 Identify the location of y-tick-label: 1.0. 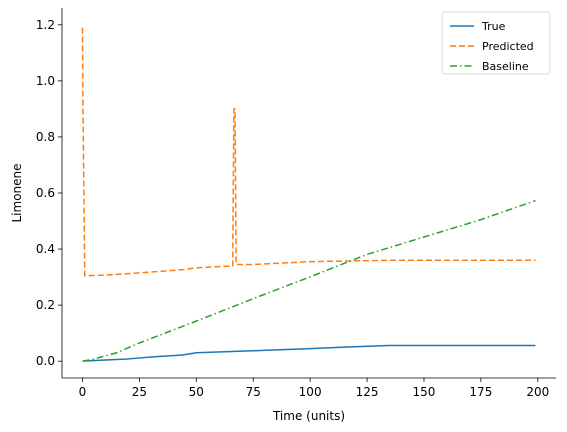
(45, 81).